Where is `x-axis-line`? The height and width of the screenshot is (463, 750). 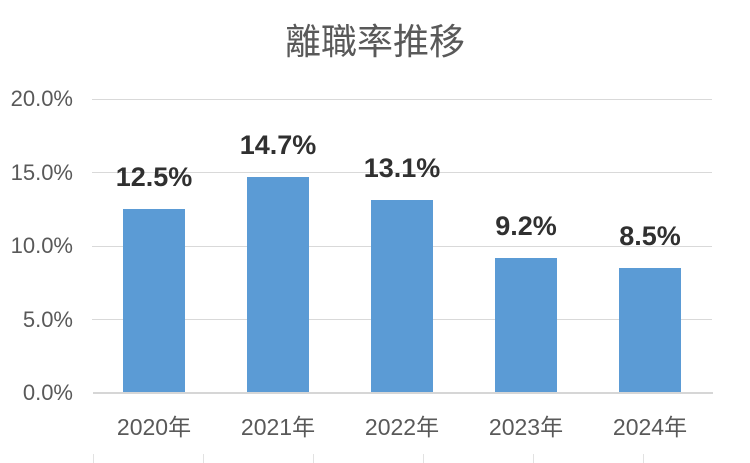 x-axis-line is located at coordinates (403, 393).